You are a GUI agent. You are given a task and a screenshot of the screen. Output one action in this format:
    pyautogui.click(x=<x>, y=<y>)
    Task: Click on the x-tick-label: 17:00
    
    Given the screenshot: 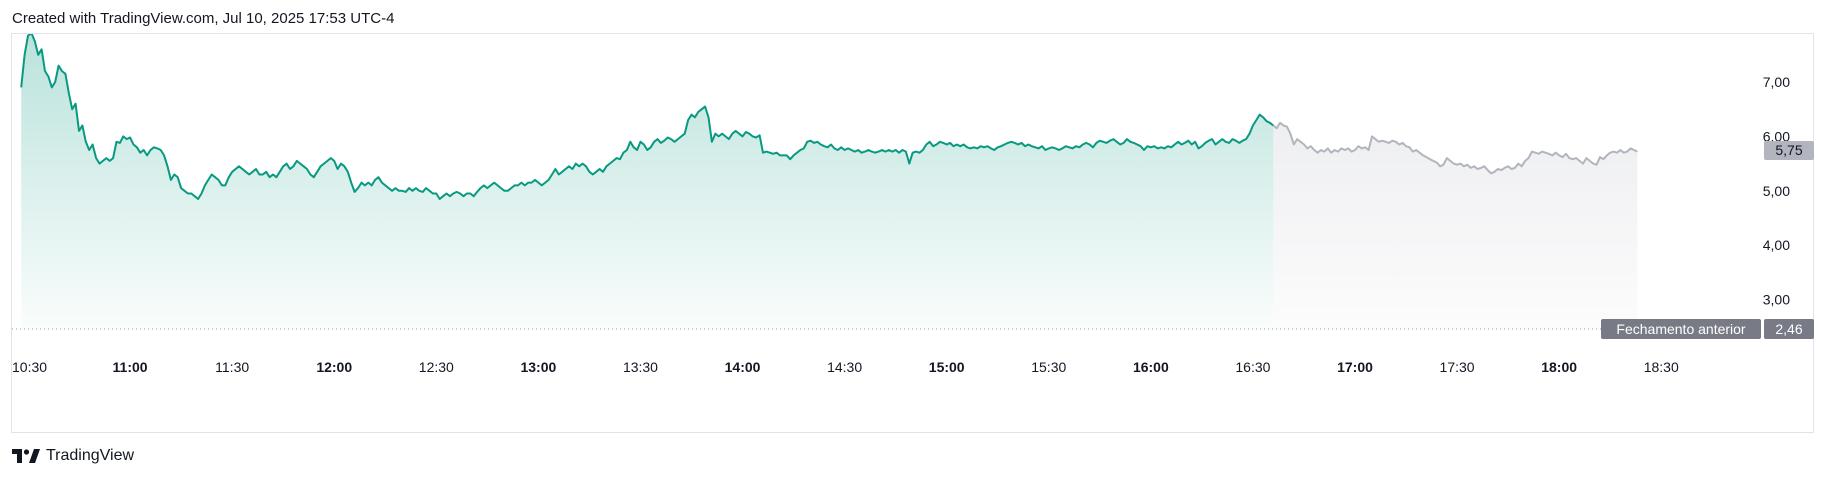 What is the action you would take?
    pyautogui.click(x=1355, y=367)
    